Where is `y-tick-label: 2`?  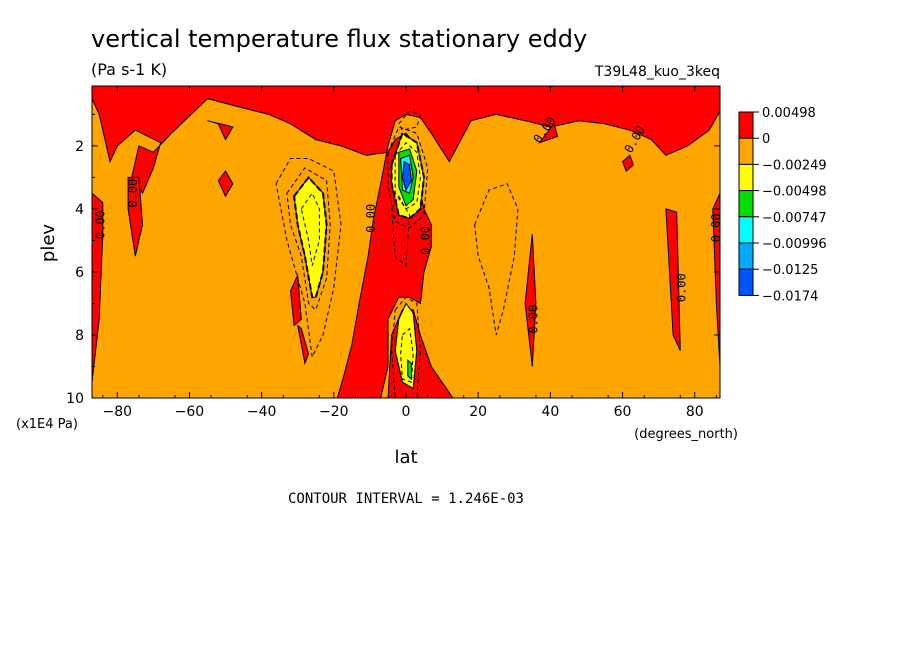 y-tick-label: 2 is located at coordinates (79, 147).